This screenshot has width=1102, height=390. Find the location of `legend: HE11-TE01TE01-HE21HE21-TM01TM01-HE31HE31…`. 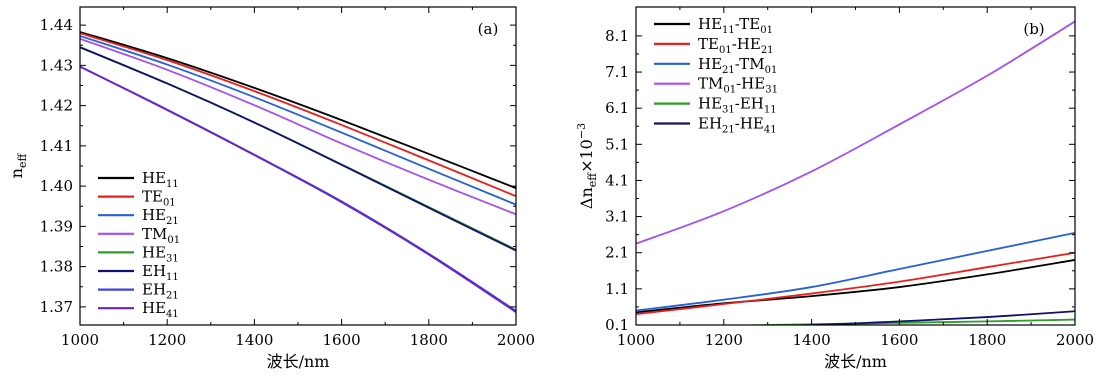

legend: HE11-TE01TE01-HE21HE21-TM01TM01-HE31HE31… is located at coordinates (716, 75).